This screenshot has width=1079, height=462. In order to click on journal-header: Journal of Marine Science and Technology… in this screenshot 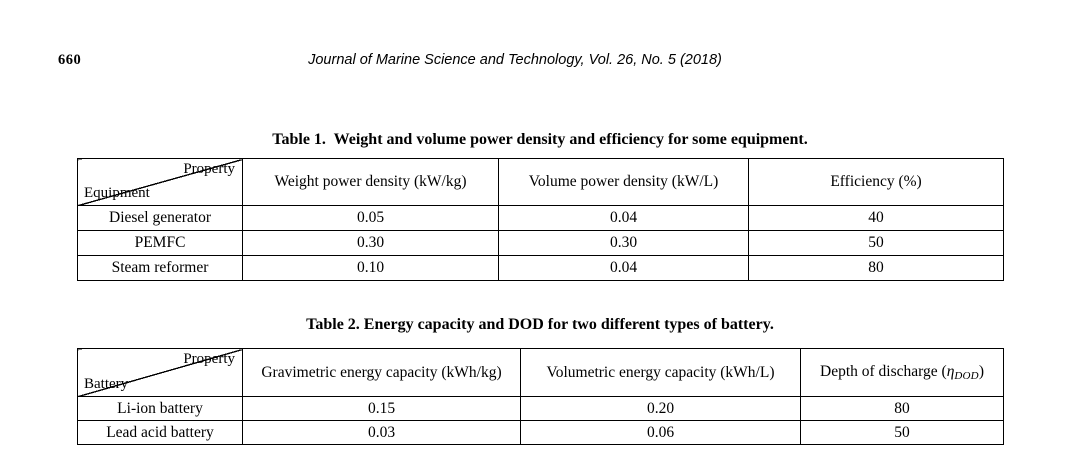, I will do `click(515, 60)`.